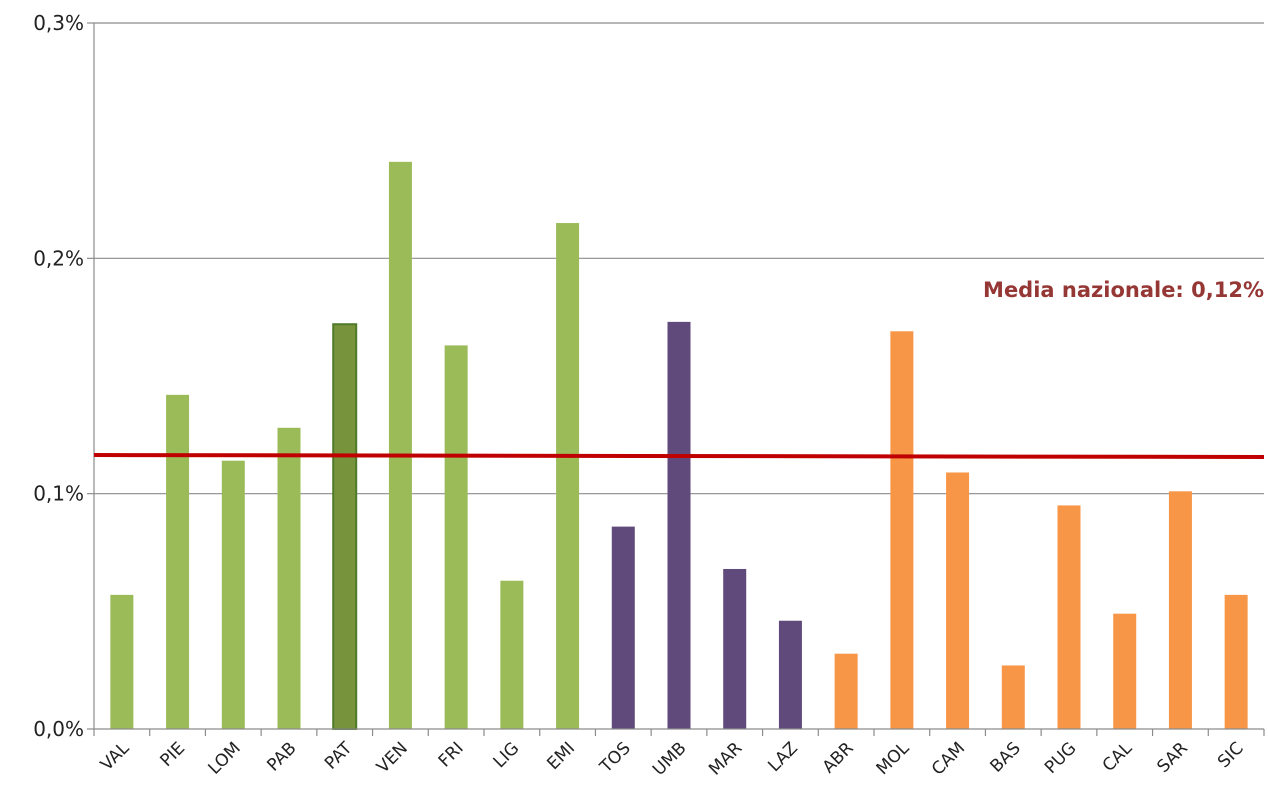 The height and width of the screenshot is (797, 1268). I want to click on x-tick-label: LOM, so click(225, 758).